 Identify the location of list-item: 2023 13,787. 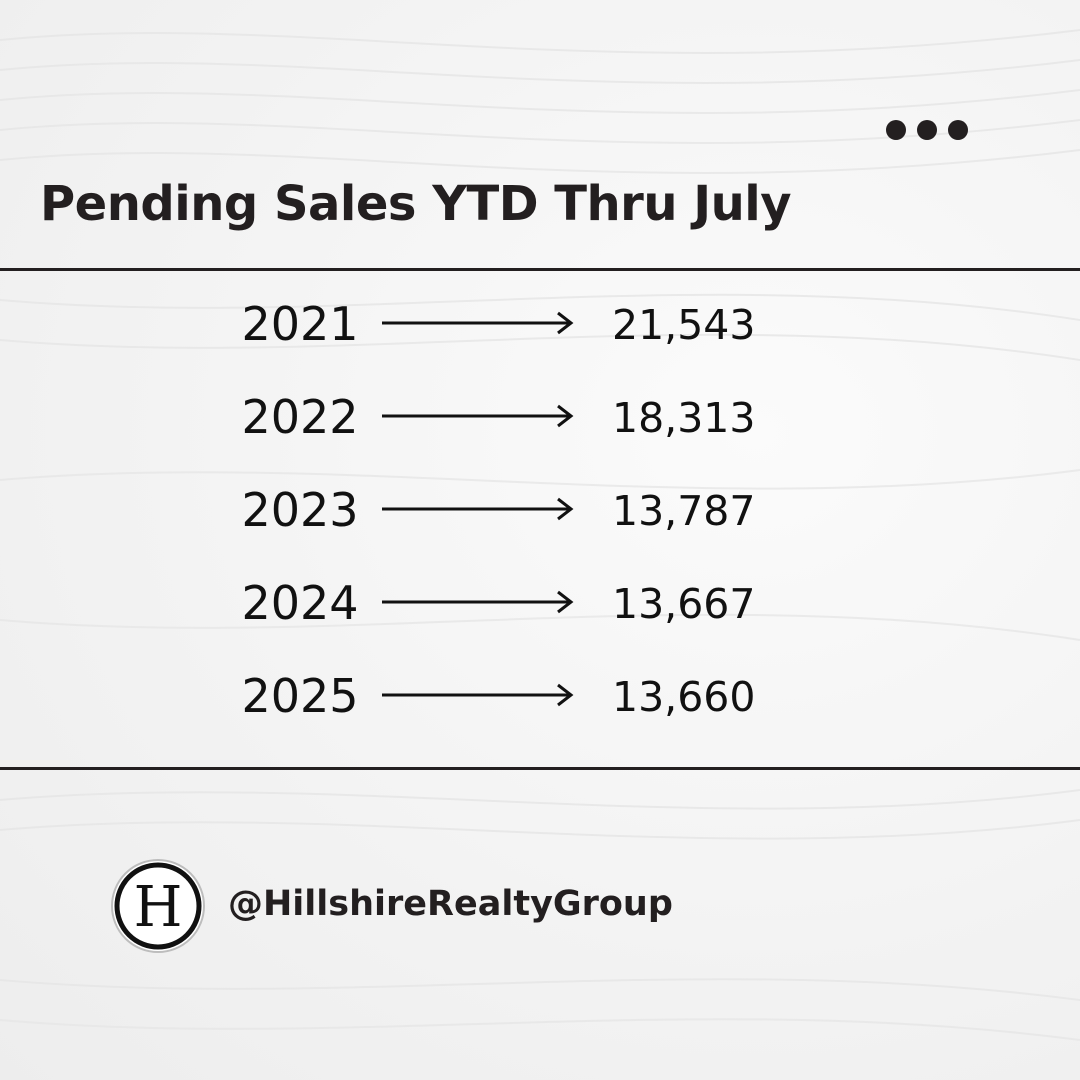
(540, 510).